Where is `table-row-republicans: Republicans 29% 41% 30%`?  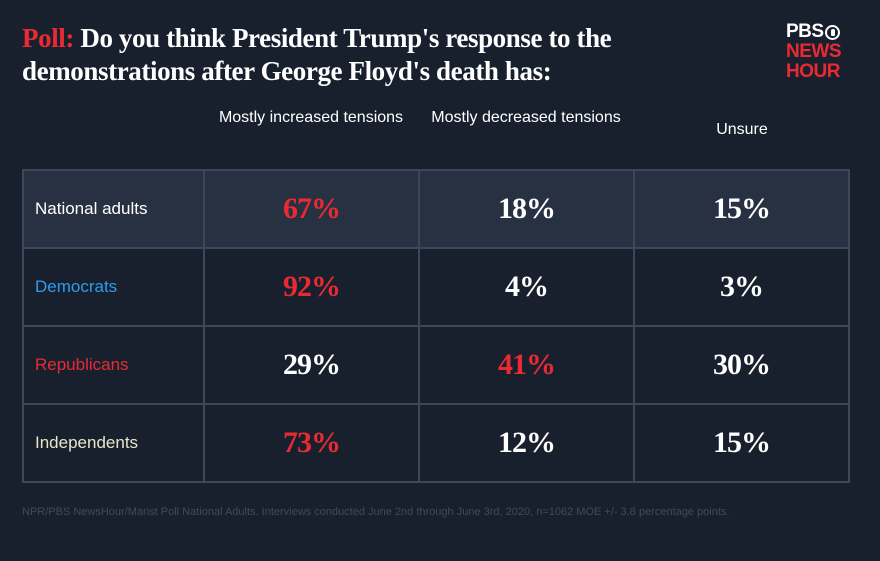
table-row-republicans: Republicans 29% 41% 30% is located at coordinates (436, 365).